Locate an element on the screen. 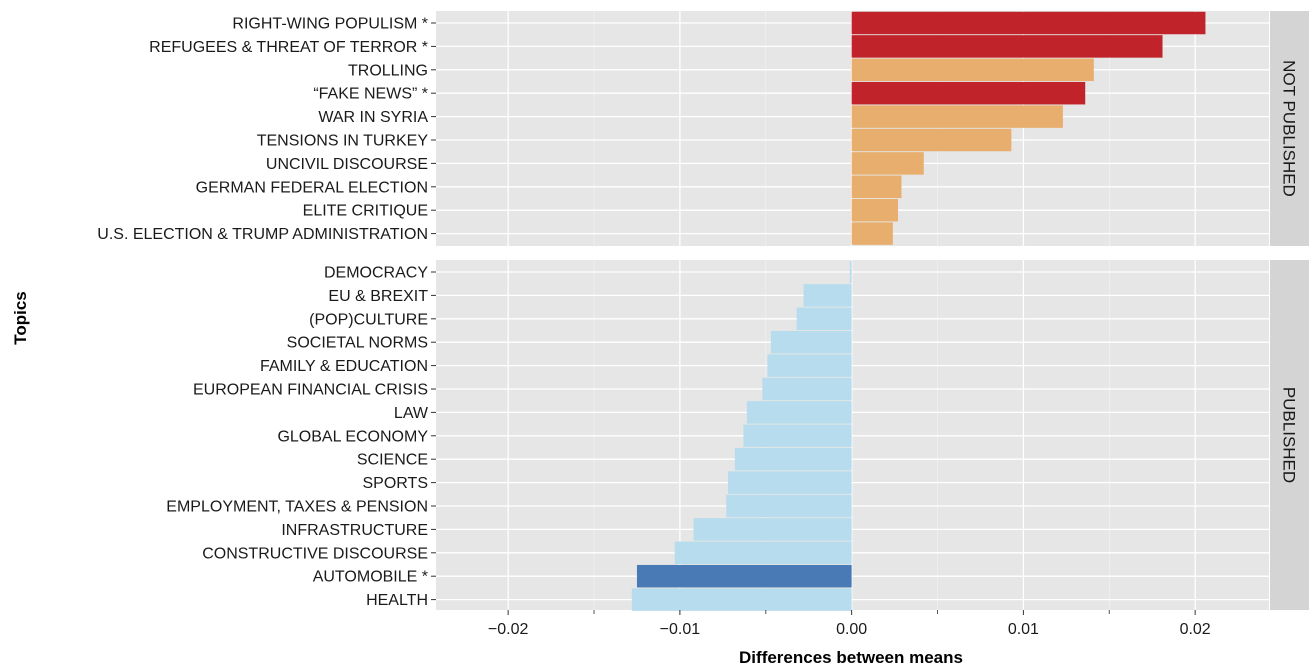 Image resolution: width=1309 pixels, height=671 pixels. y-tick-label: WAR IN SYRIA is located at coordinates (373, 117).